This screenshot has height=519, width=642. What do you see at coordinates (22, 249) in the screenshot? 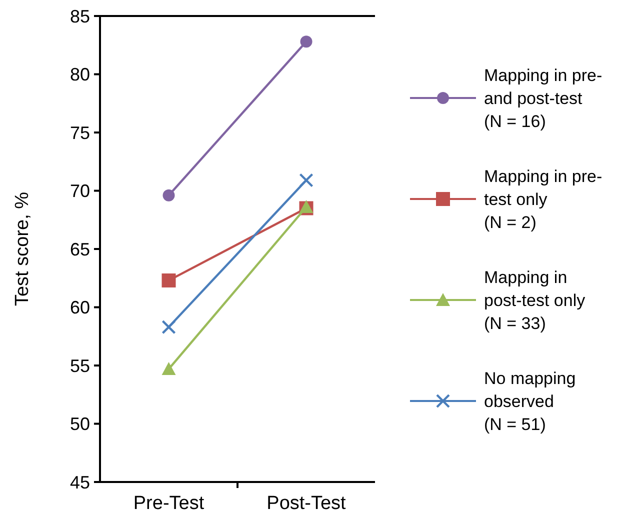
I see `y-axis-title: Test score, %` at bounding box center [22, 249].